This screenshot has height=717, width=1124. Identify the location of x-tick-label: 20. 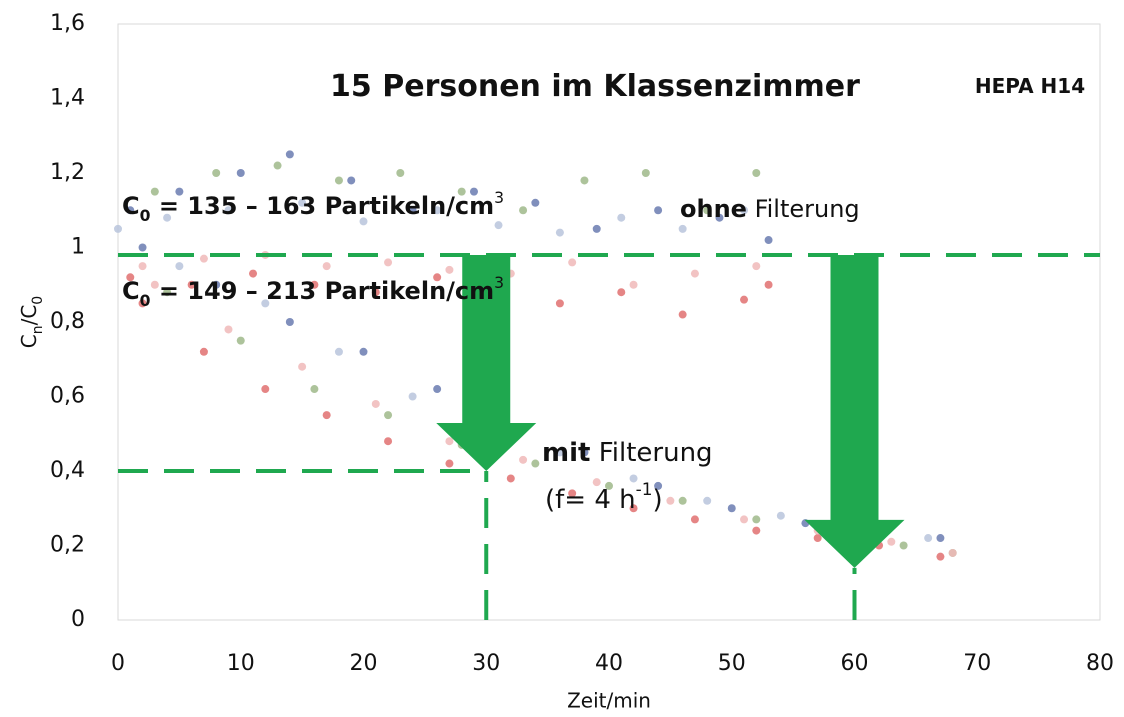
(364, 663).